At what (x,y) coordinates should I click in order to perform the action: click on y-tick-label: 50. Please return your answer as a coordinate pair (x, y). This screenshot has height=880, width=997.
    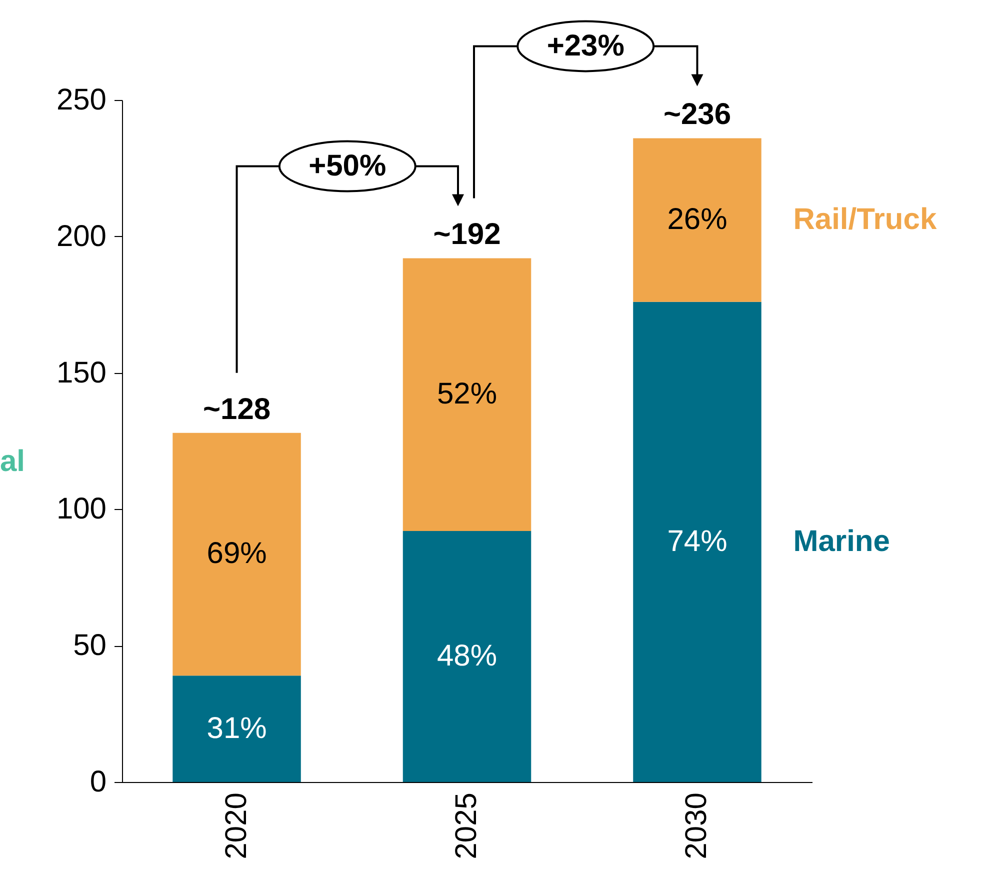
    Looking at the image, I should click on (89, 645).